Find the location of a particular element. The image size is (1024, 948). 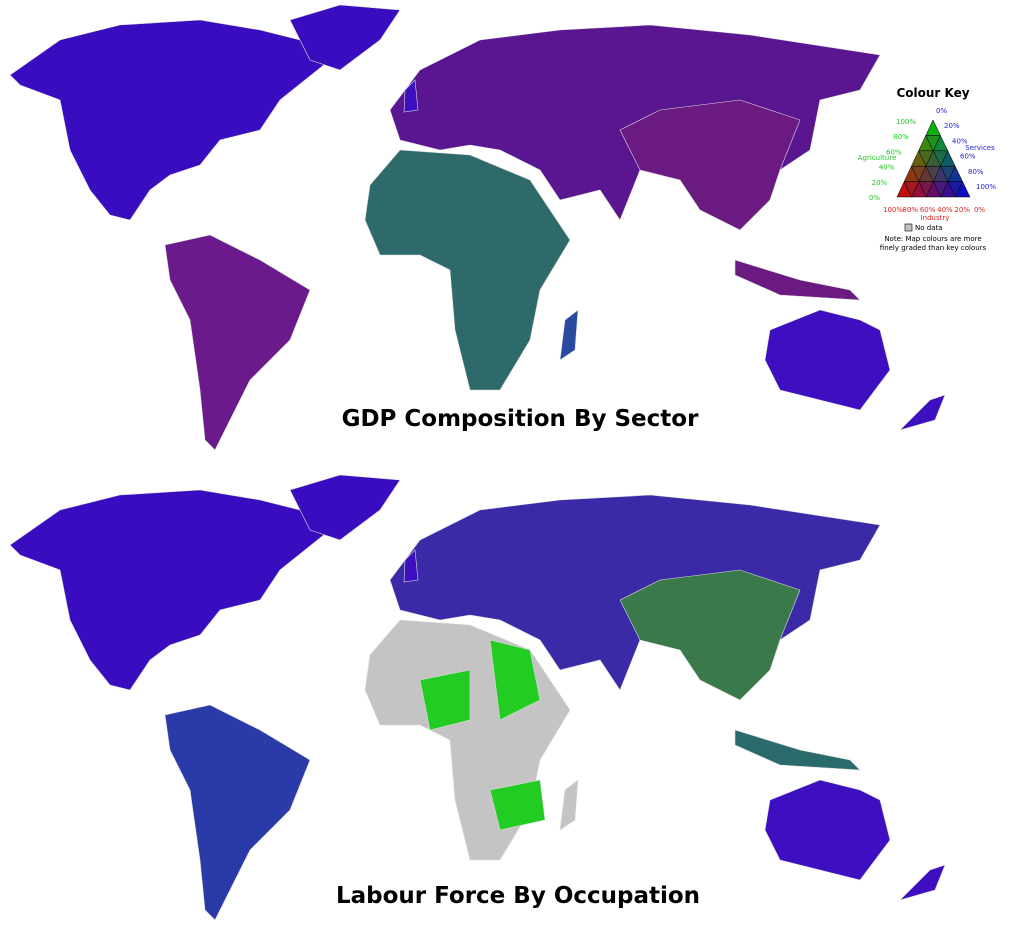

services-tick: 40% is located at coordinates (960, 141).